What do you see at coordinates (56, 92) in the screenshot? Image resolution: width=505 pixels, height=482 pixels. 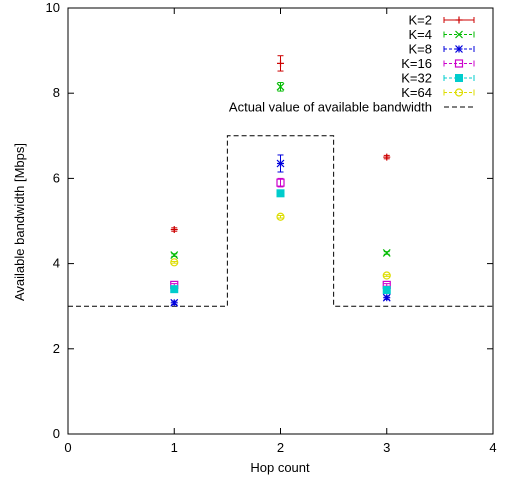 I see `y-tick-label: 8` at bounding box center [56, 92].